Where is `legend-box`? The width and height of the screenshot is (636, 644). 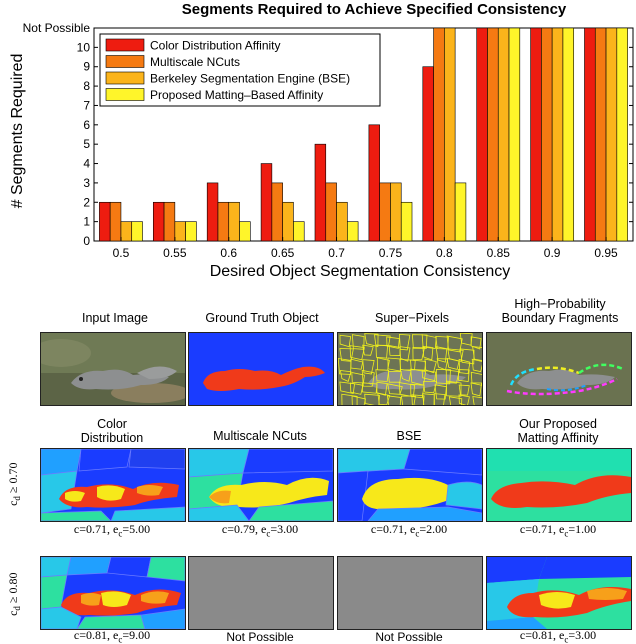
legend-box is located at coordinates (240, 70).